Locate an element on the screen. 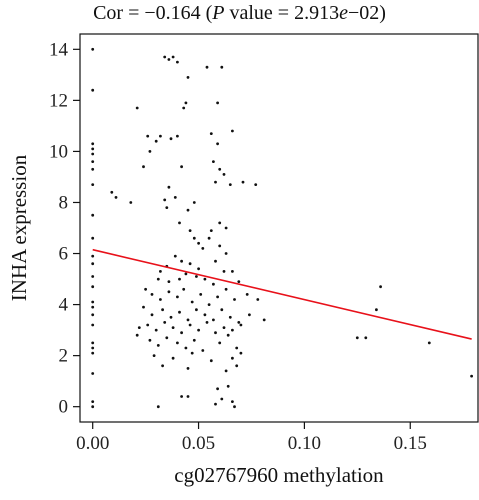 The image size is (479, 500). x-tick-label: 0.15 is located at coordinates (410, 443).